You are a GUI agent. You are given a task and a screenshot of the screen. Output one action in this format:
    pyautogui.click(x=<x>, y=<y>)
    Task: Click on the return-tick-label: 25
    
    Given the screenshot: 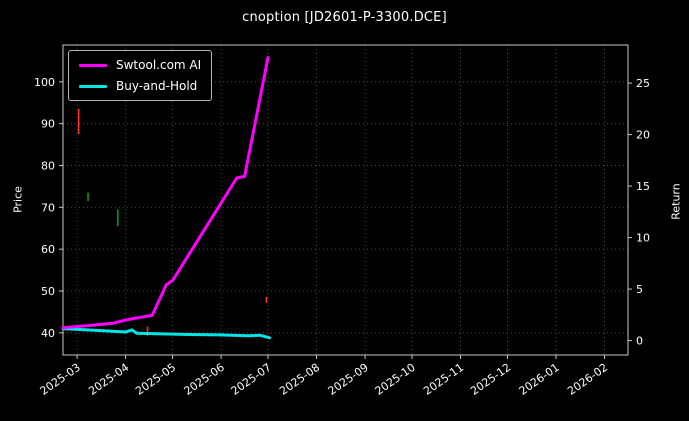 What is the action you would take?
    pyautogui.click(x=643, y=83)
    